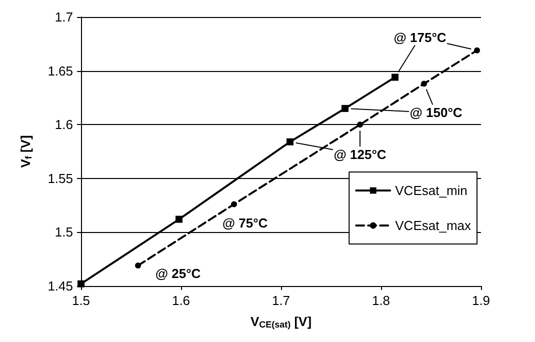 The height and width of the screenshot is (342, 535). What do you see at coordinates (433, 225) in the screenshot?
I see `legend-label: VCEsat_max` at bounding box center [433, 225].